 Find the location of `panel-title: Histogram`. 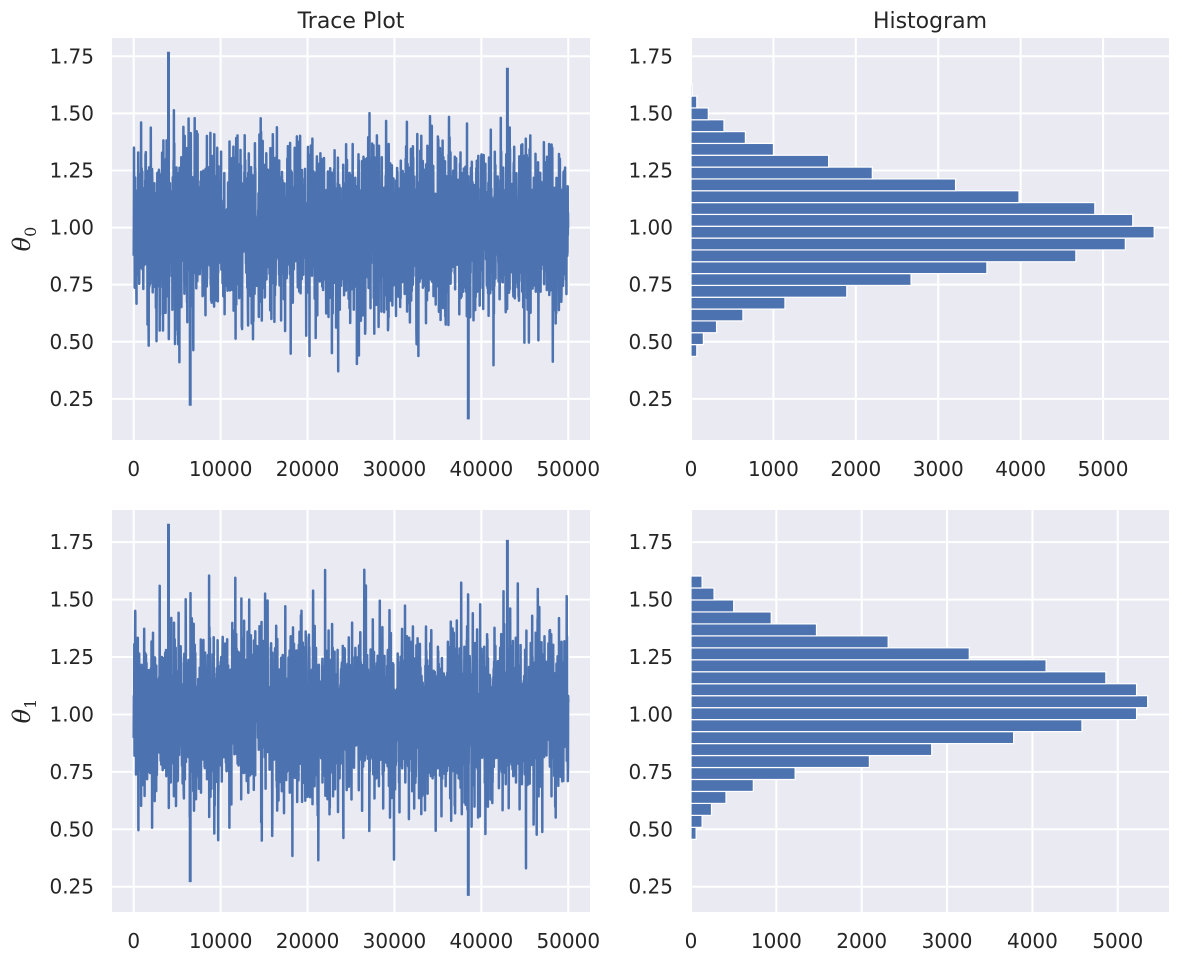

panel-title: Histogram is located at coordinates (930, 21).